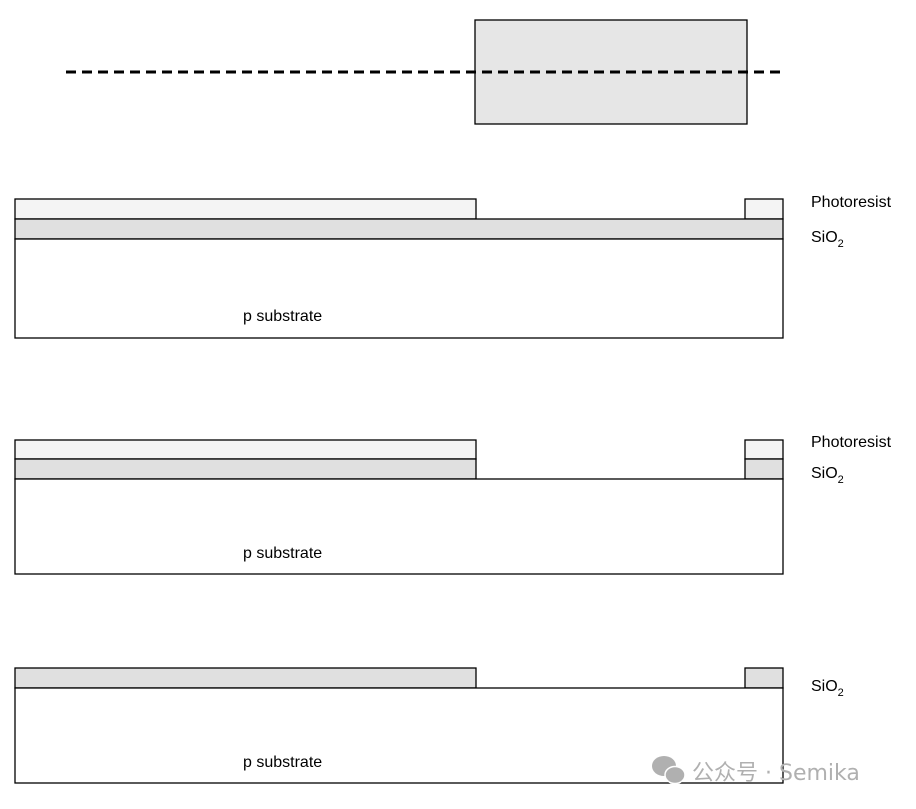 The image size is (916, 809). I want to click on watermark-text: 公众号 · Semika, so click(776, 773).